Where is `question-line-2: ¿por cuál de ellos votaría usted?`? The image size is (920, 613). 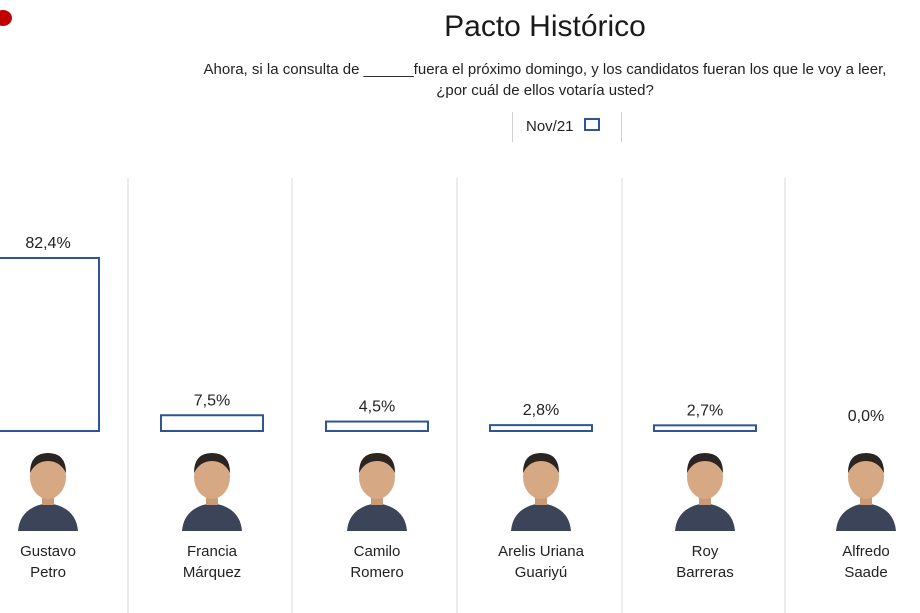 question-line-2: ¿por cuál de ellos votaría usted? is located at coordinates (545, 90).